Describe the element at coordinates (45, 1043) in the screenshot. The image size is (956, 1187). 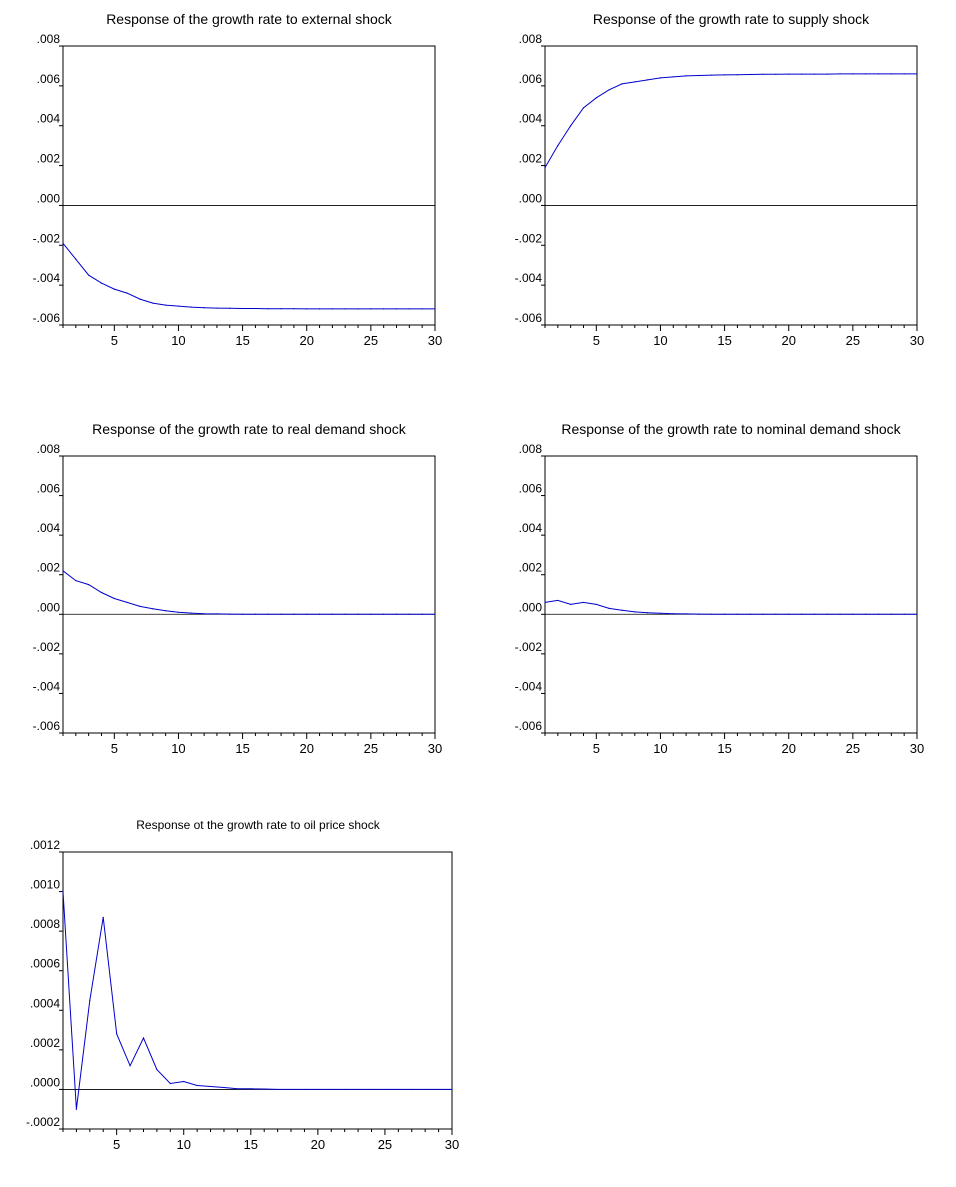
I see `y-tick-label: .0002` at that location.